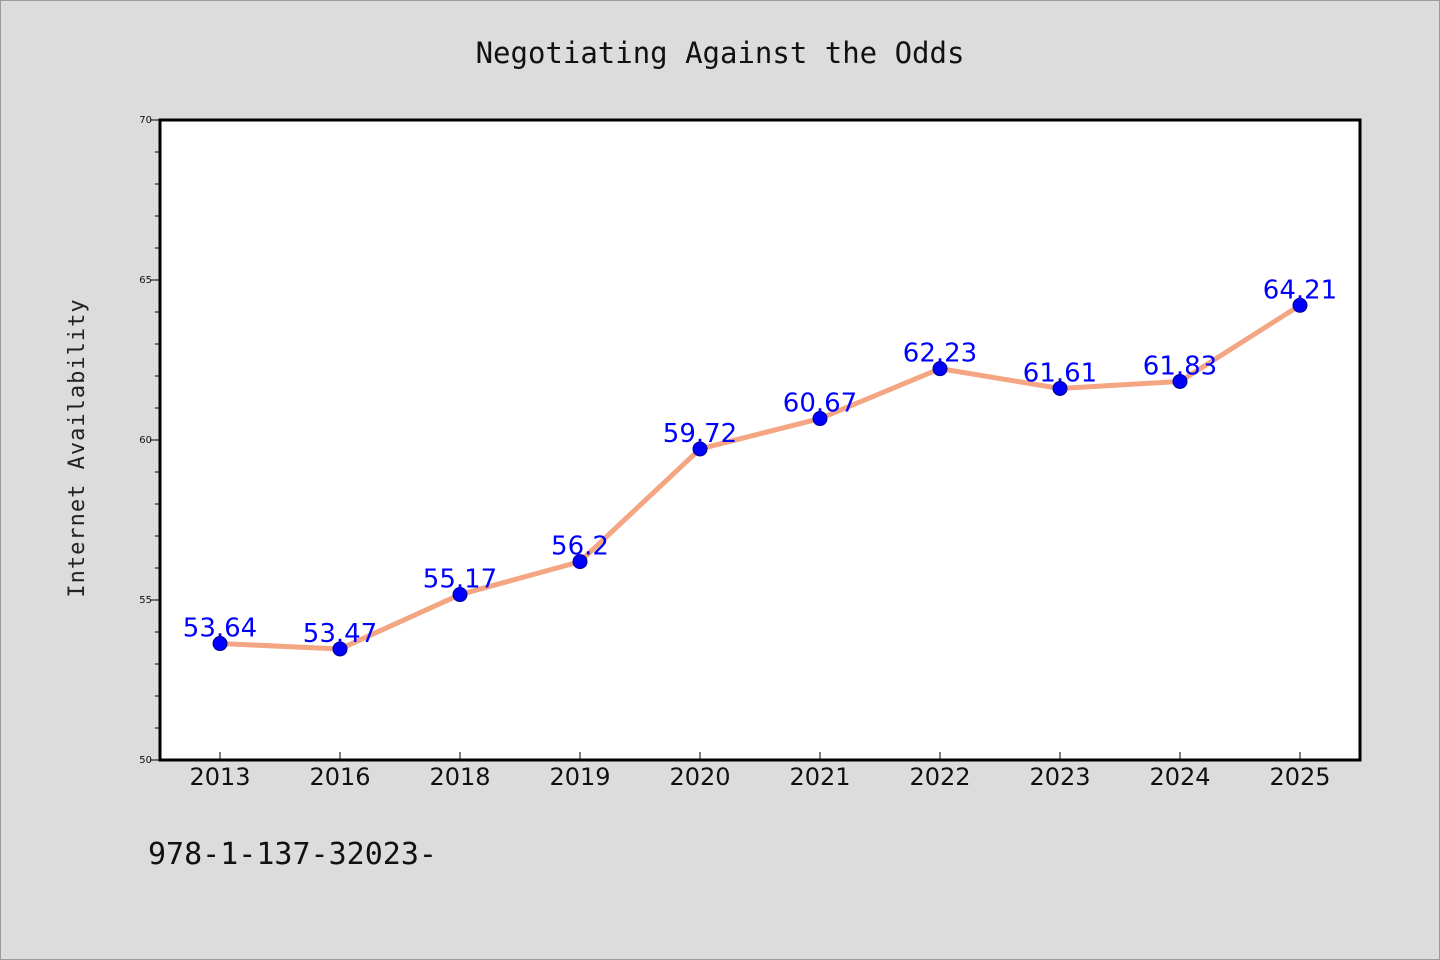 The height and width of the screenshot is (960, 1440). What do you see at coordinates (1180, 366) in the screenshot?
I see `data-label: 61.83` at bounding box center [1180, 366].